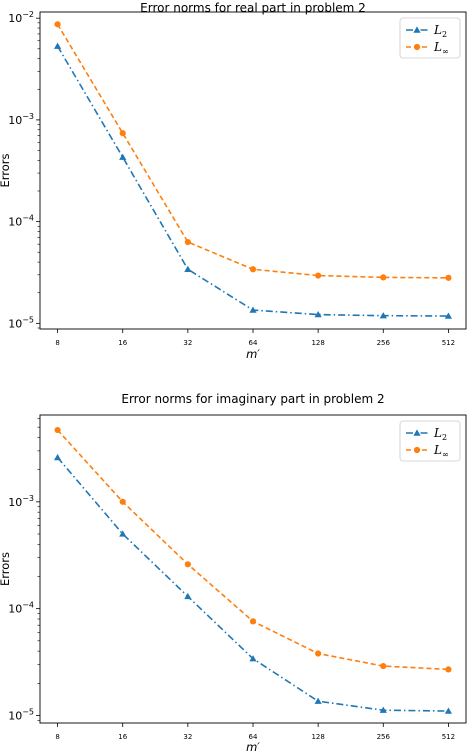 The width and height of the screenshot is (474, 755). Describe the element at coordinates (253, 8) in the screenshot. I see `chart-title: Error norms for real part in problem 2` at that location.